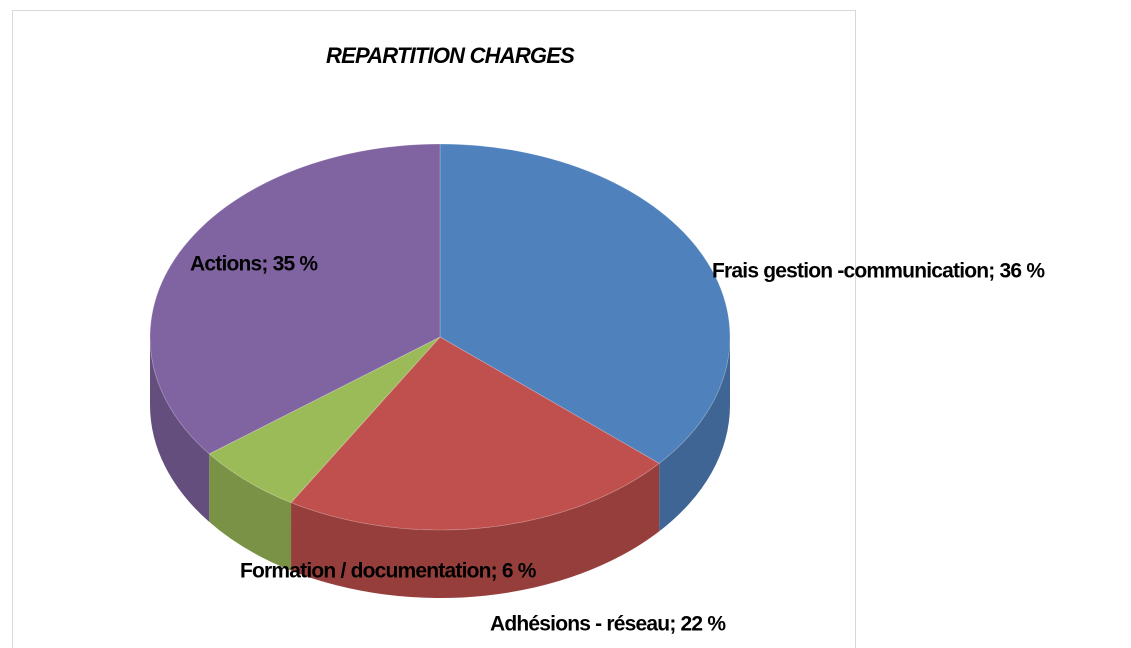  I want to click on chart-title: REPARTITION CHARGES, so click(450, 55).